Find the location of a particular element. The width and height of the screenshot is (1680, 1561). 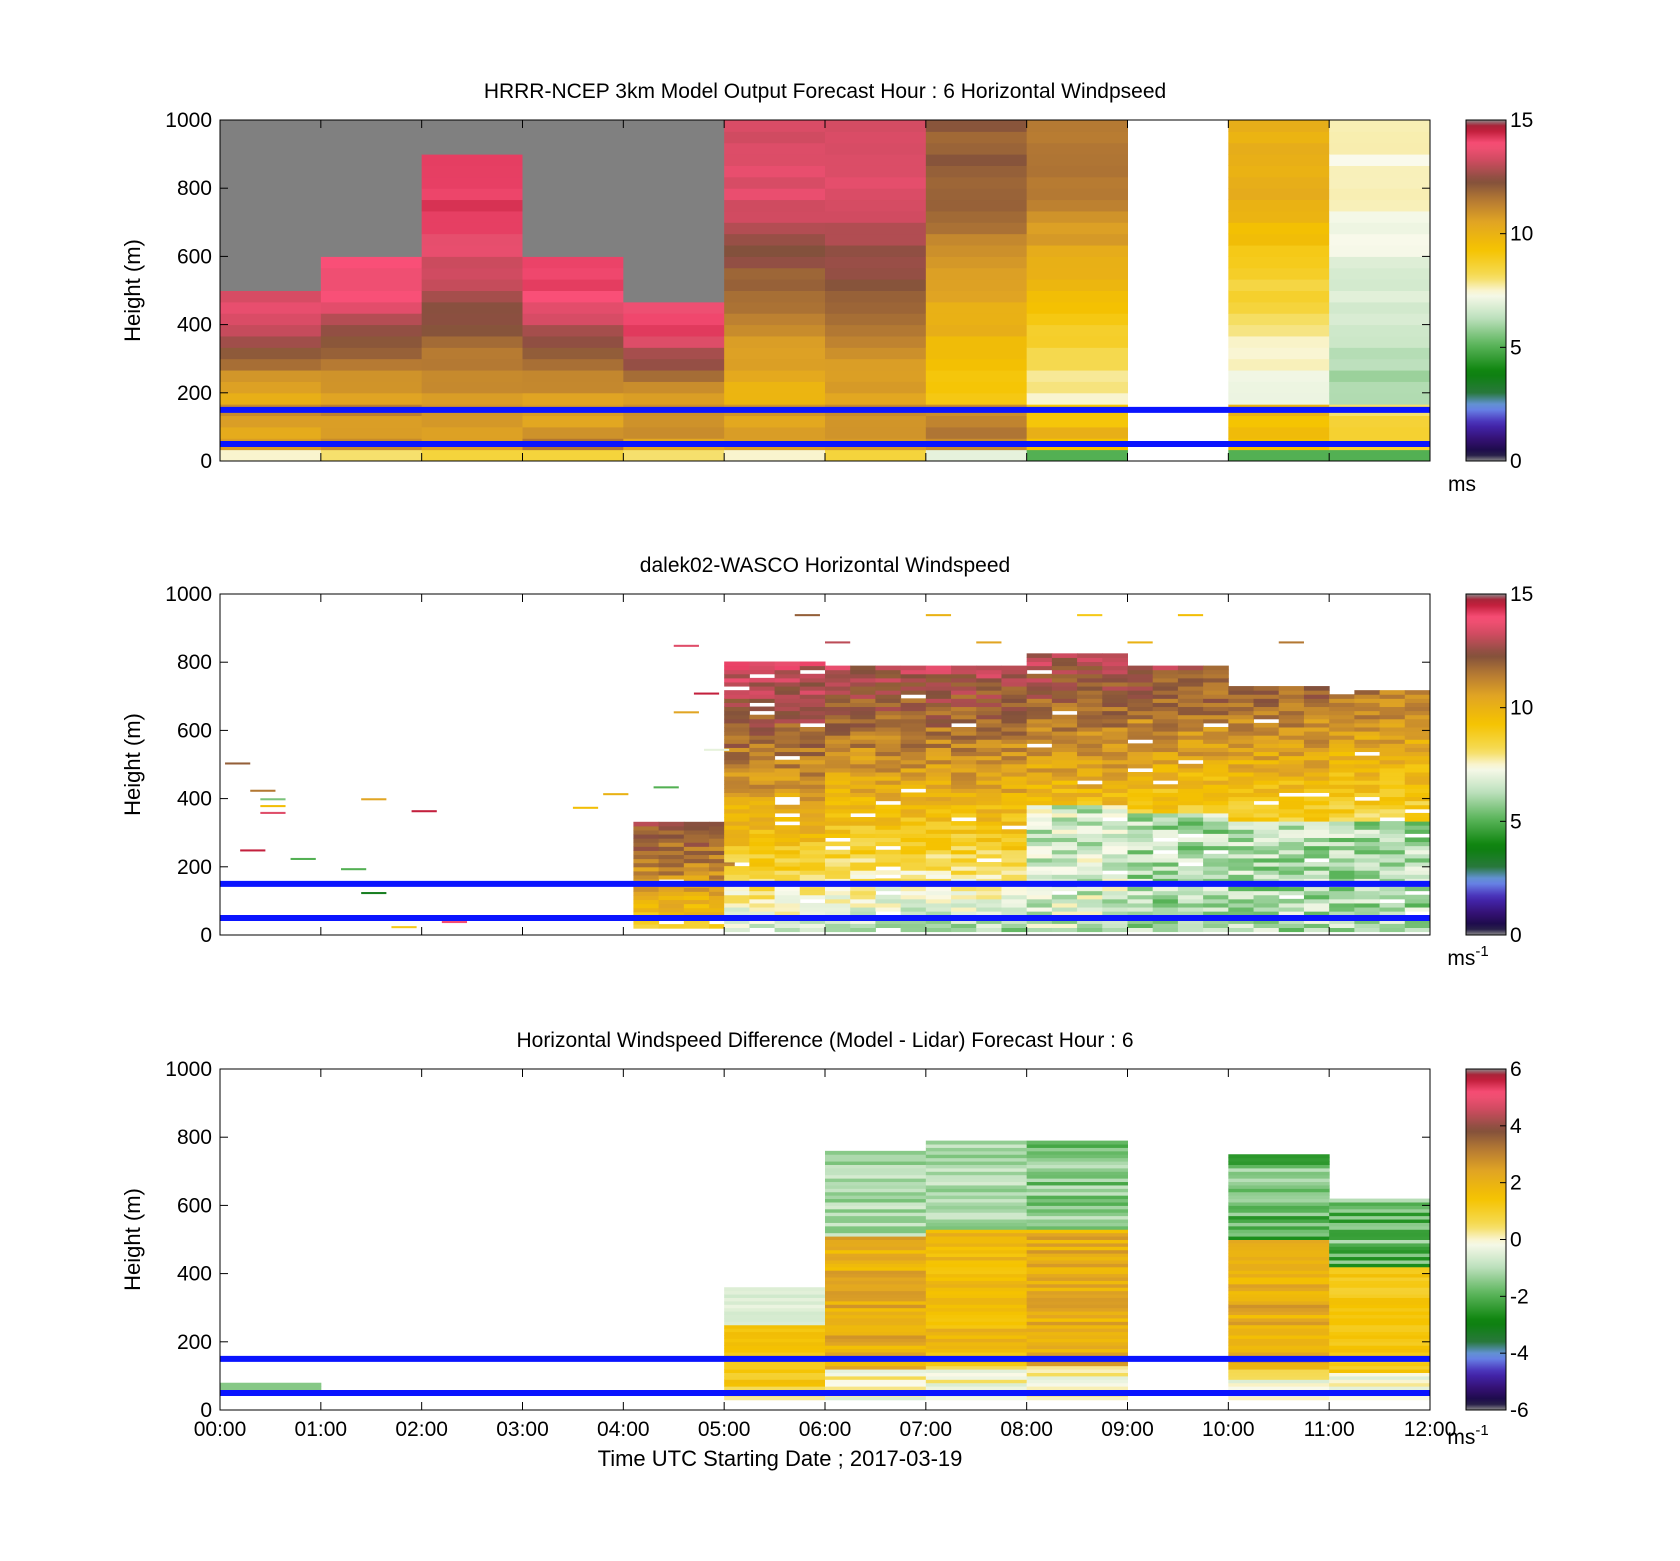

colorbar-tick-label: 0 is located at coordinates (1516, 935).